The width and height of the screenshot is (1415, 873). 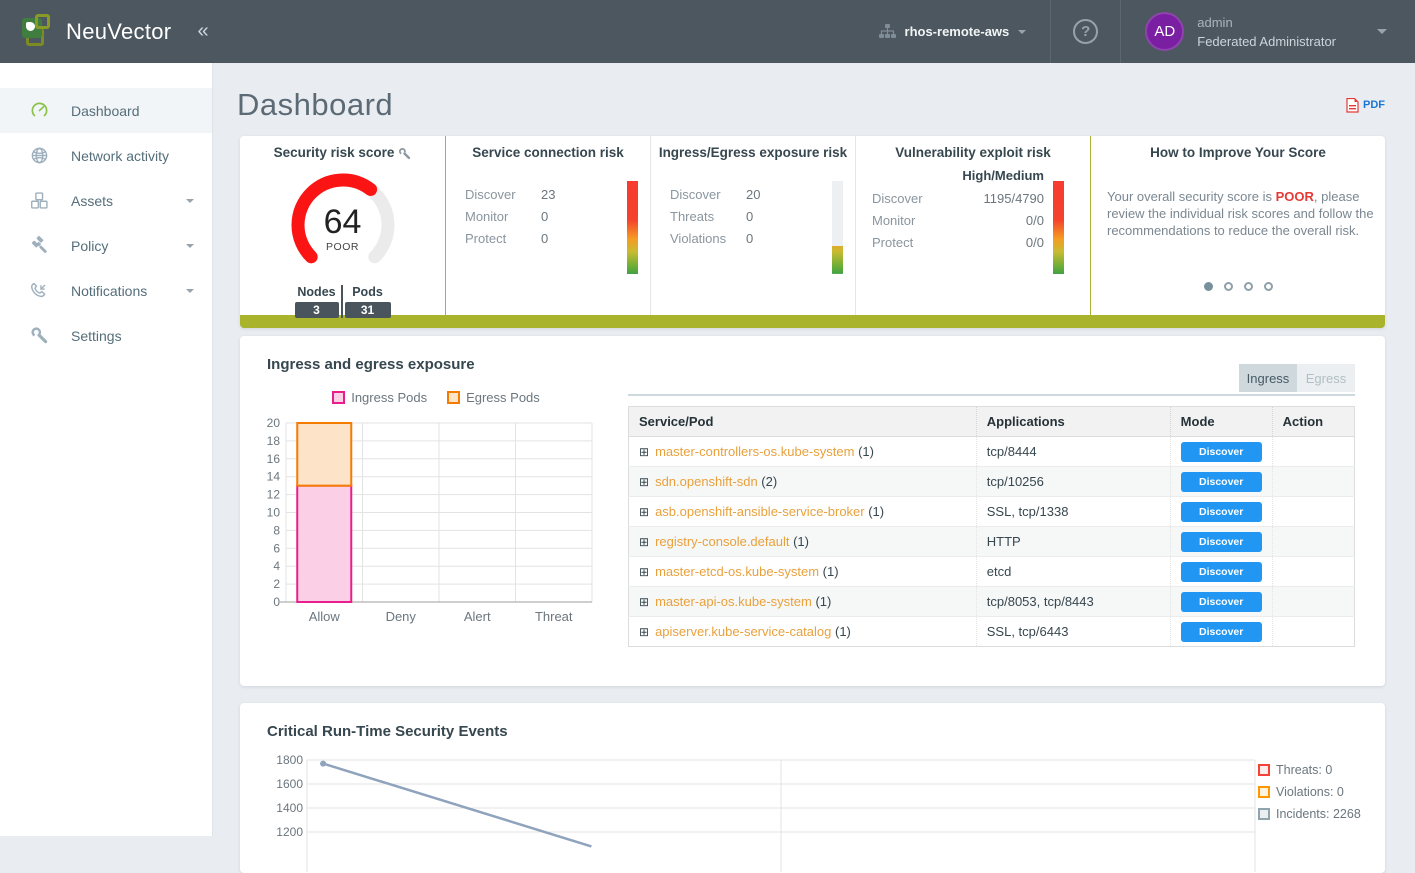 What do you see at coordinates (40, 111) in the screenshot?
I see `gauge-icon` at bounding box center [40, 111].